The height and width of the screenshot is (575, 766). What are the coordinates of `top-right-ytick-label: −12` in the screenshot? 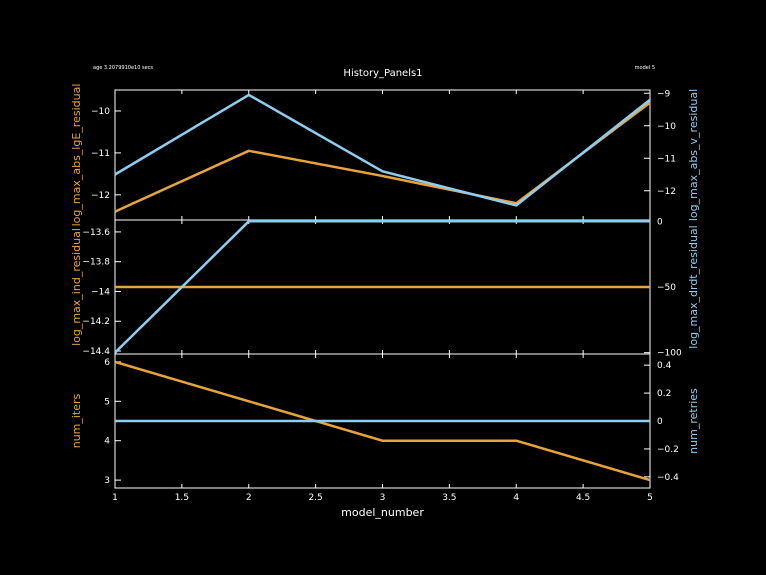 It's located at (666, 192).